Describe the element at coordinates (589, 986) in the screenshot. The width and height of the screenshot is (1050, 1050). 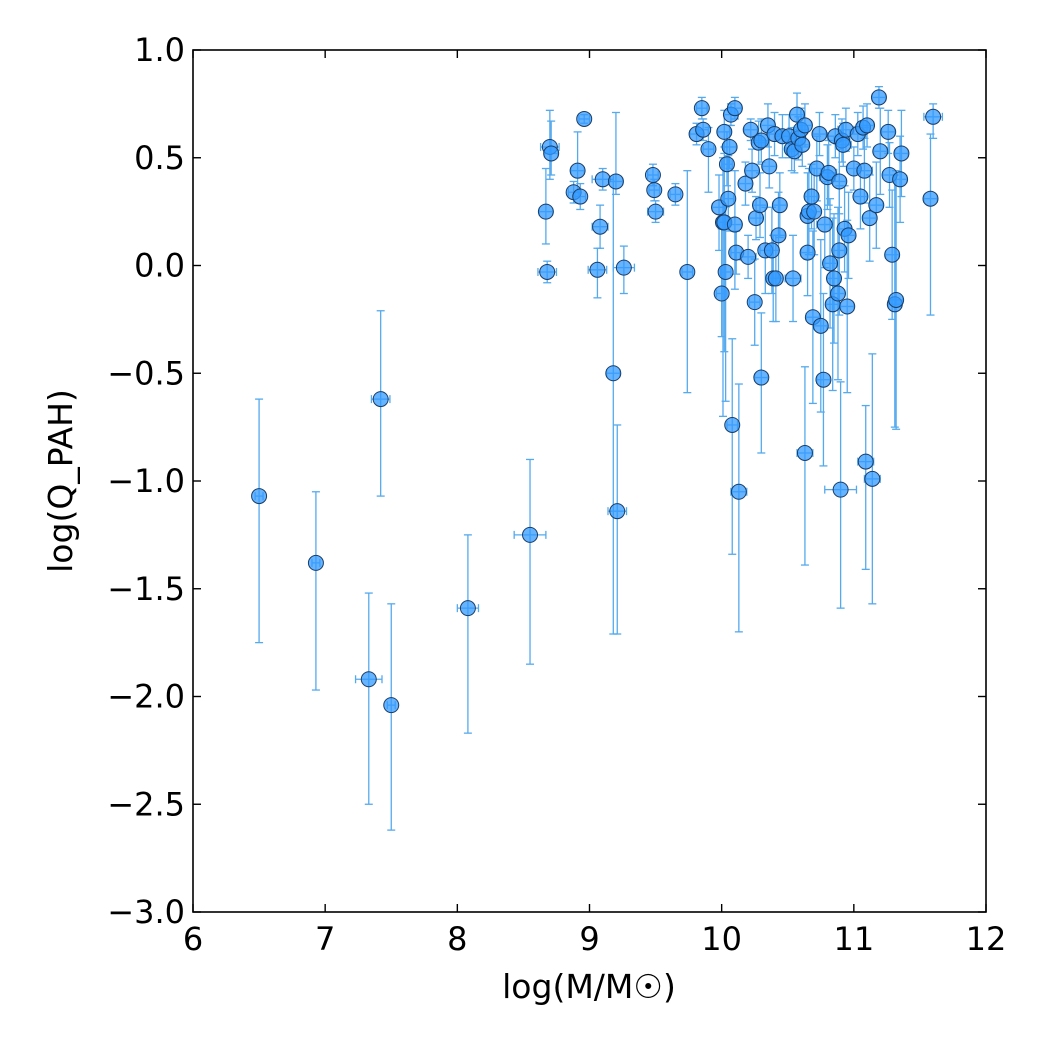
I see `x-axis-label: log(M/M☉)` at that location.